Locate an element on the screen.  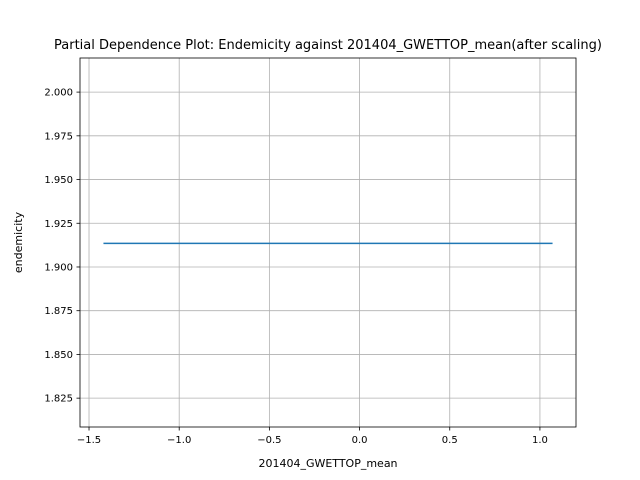
y-tick-label: 1.850 is located at coordinates (58, 355).